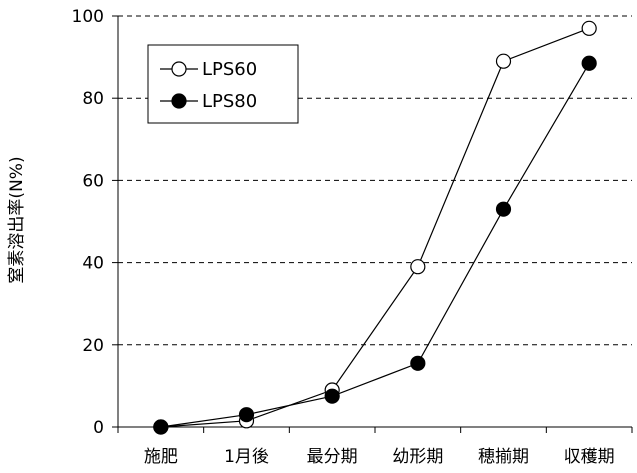 This screenshot has height=473, width=637. I want to click on y-tick-label: 60, so click(93, 181).